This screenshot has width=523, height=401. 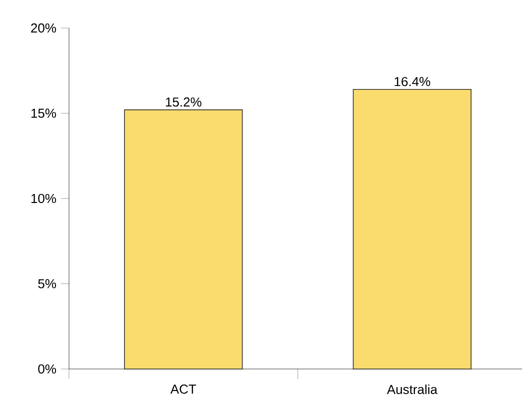 I want to click on y-tick-label: 5%, so click(x=47, y=283).